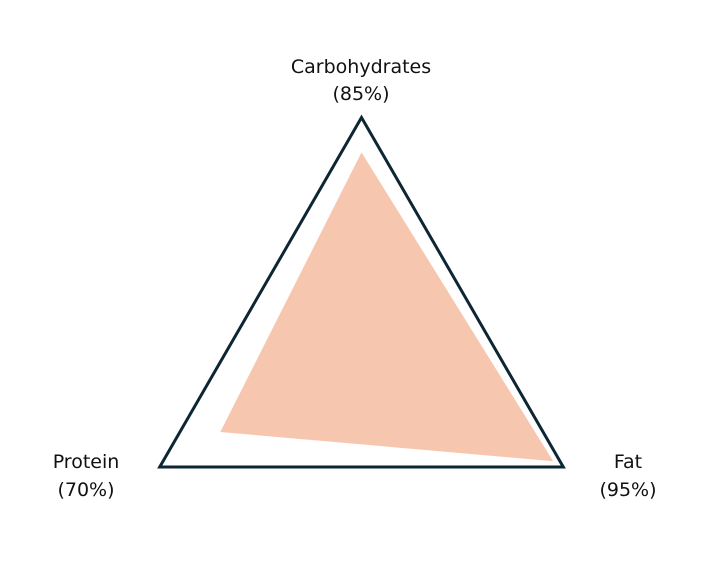 Image resolution: width=711 pixels, height=579 pixels. Describe the element at coordinates (627, 490) in the screenshot. I see `axis-value-fat: (95%)` at that location.